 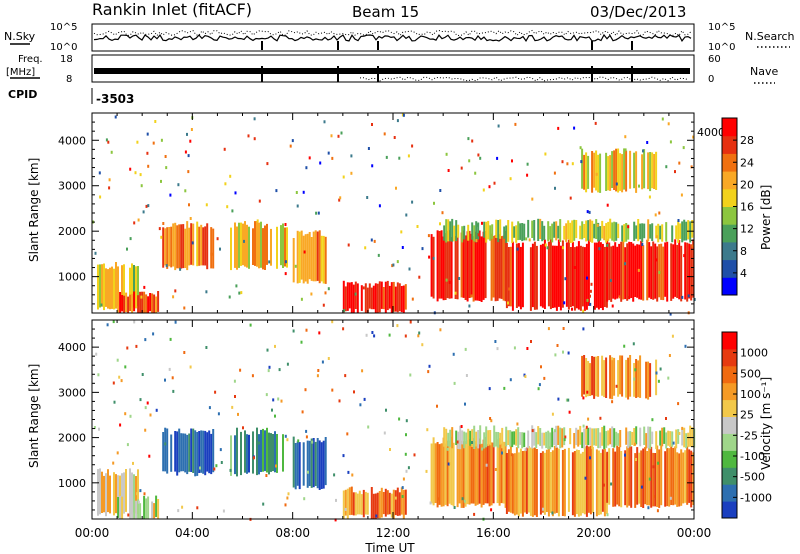 I want to click on freq-label: Freq., so click(x=30, y=59).